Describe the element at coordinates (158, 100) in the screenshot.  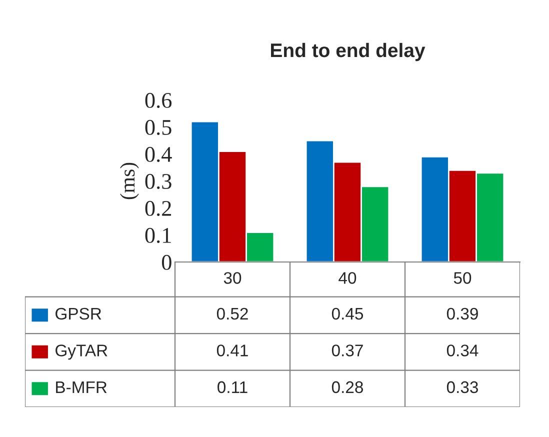
I see `y-tick-label: 0.6` at that location.